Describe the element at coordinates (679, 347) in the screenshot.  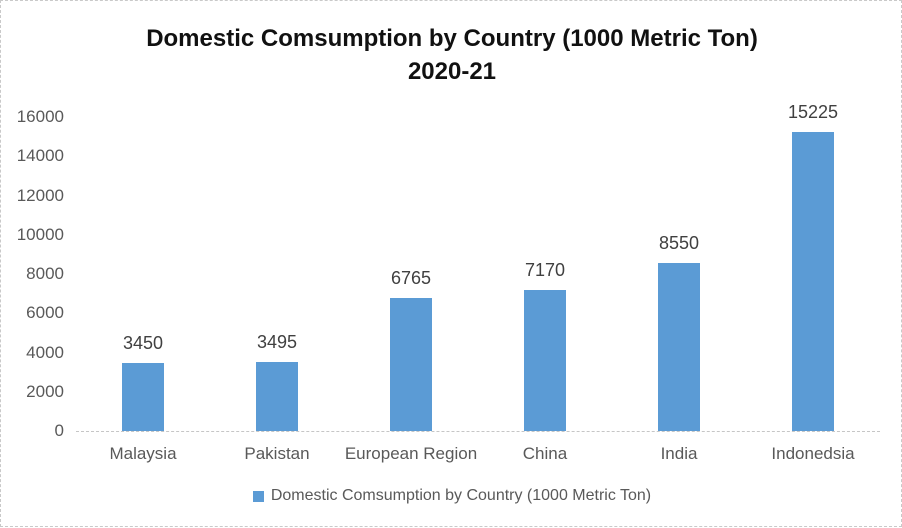
I see `bar-india` at that location.